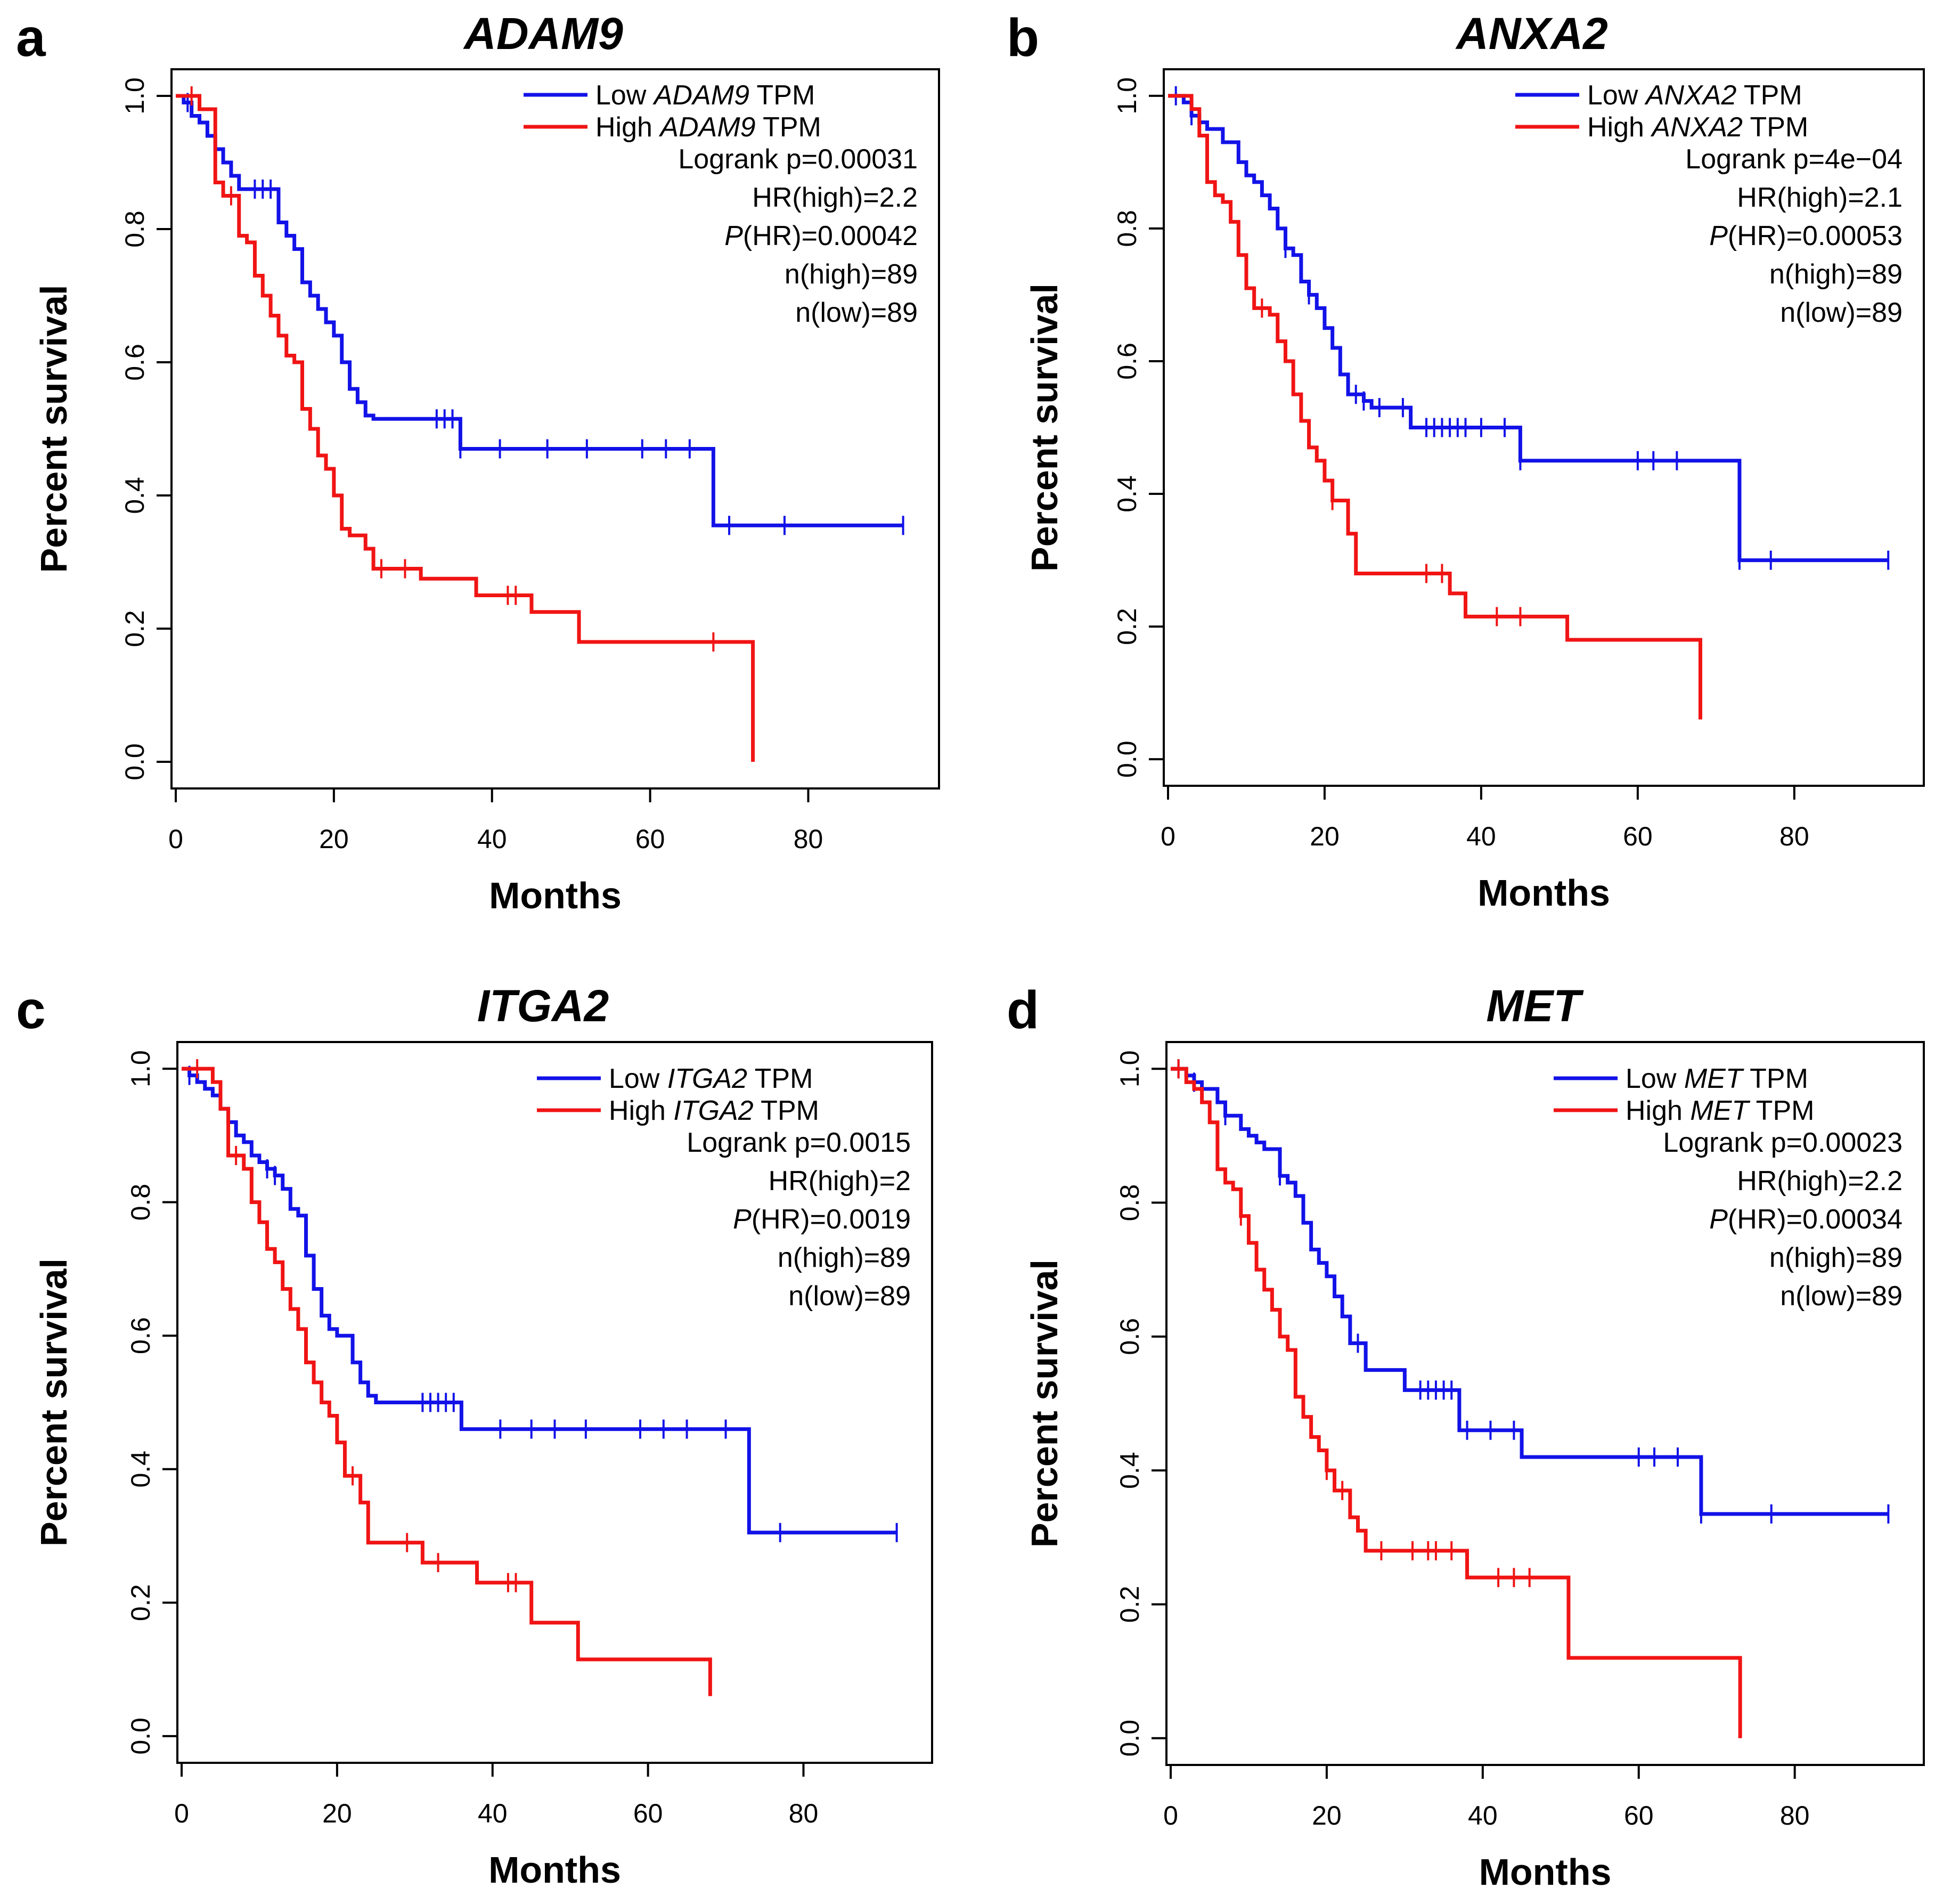  What do you see at coordinates (1023, 38) in the screenshot?
I see `panel-letter: b` at bounding box center [1023, 38].